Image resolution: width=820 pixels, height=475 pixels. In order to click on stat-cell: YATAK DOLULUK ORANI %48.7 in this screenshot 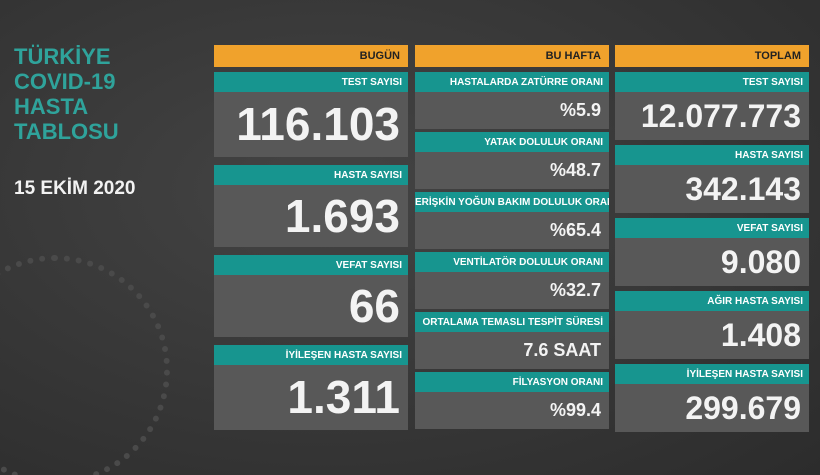, I will do `click(512, 160)`.